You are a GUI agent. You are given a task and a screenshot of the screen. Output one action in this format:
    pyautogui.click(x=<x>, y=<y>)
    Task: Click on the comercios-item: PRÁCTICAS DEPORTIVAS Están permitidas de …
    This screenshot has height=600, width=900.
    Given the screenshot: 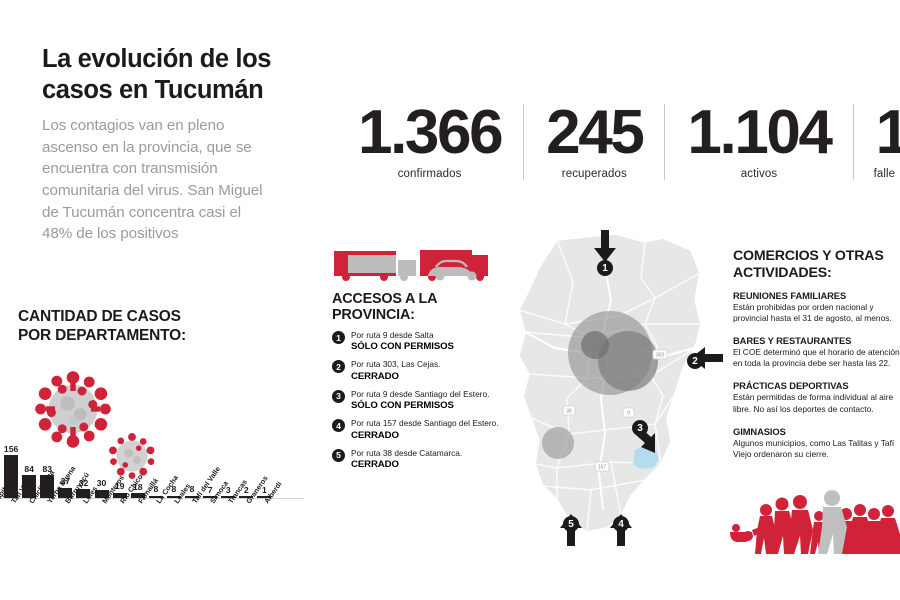 What is the action you would take?
    pyautogui.click(x=816, y=397)
    